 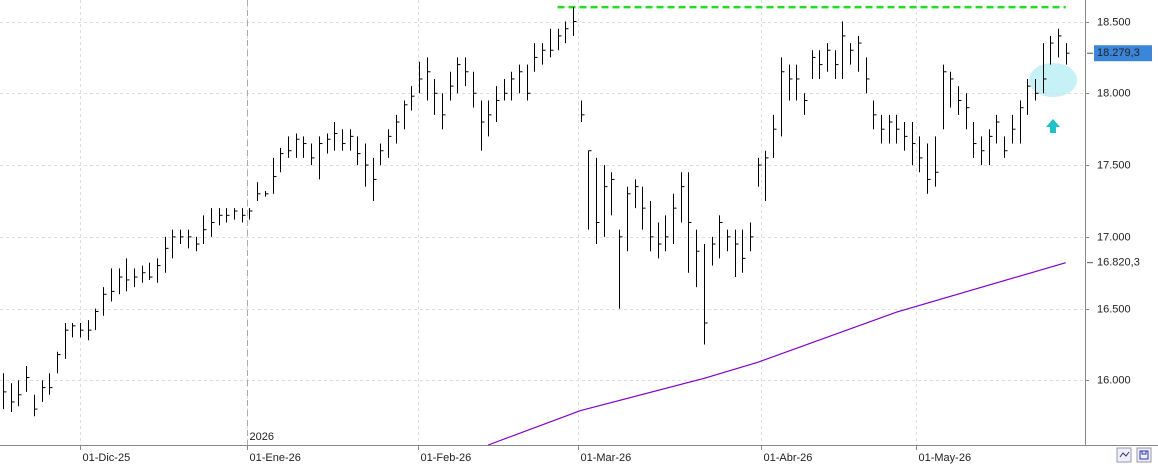 What do you see at coordinates (1118, 53) in the screenshot?
I see `last-price-label: 18.279,3` at bounding box center [1118, 53].